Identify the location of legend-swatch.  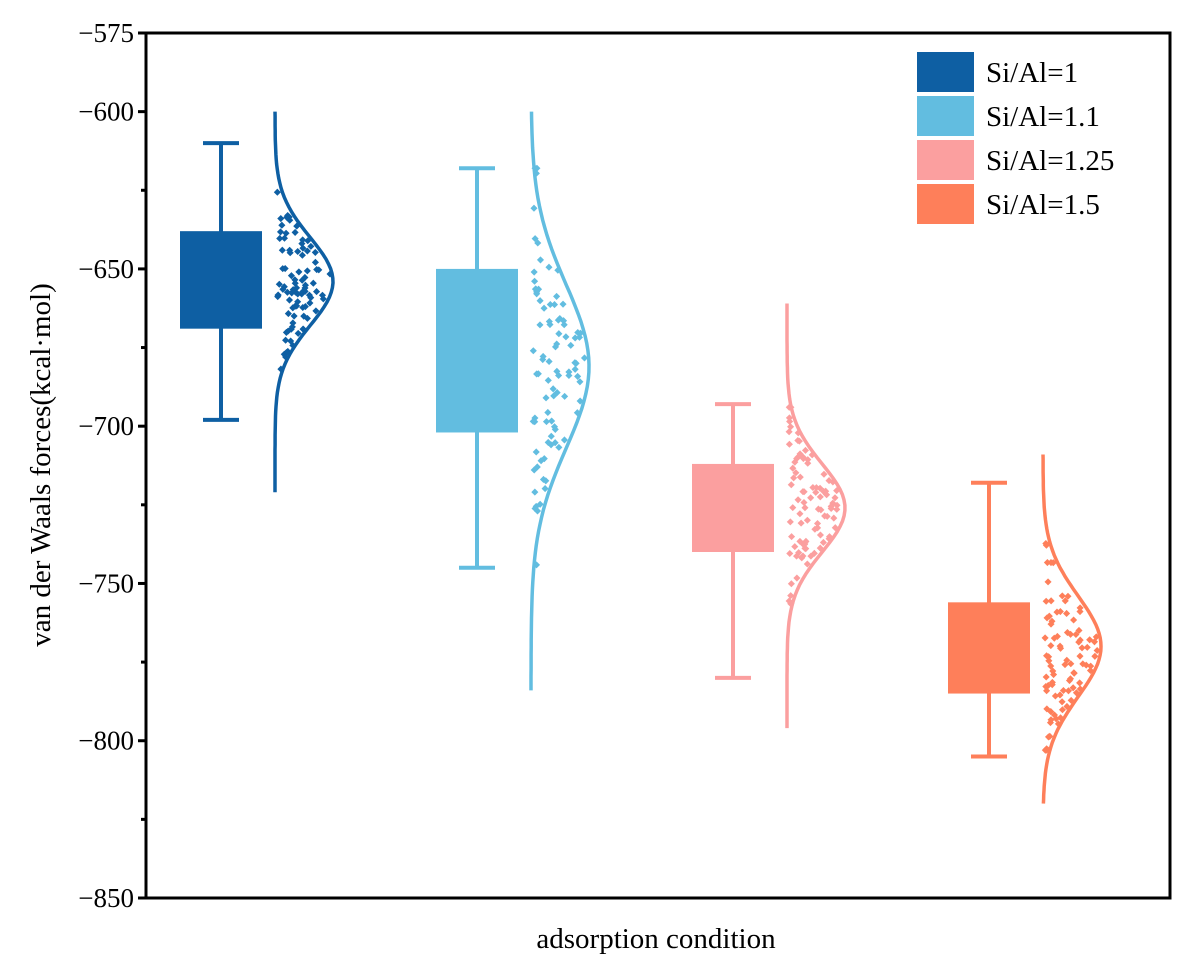
(945, 204).